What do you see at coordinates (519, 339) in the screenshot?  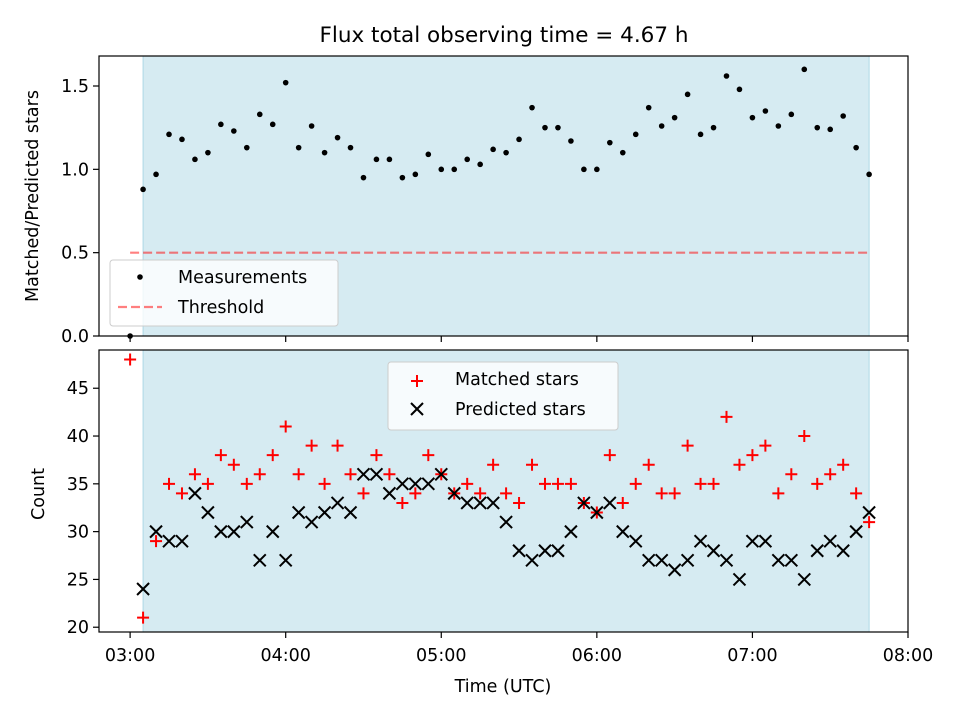 I see `top-x-ticks` at bounding box center [519, 339].